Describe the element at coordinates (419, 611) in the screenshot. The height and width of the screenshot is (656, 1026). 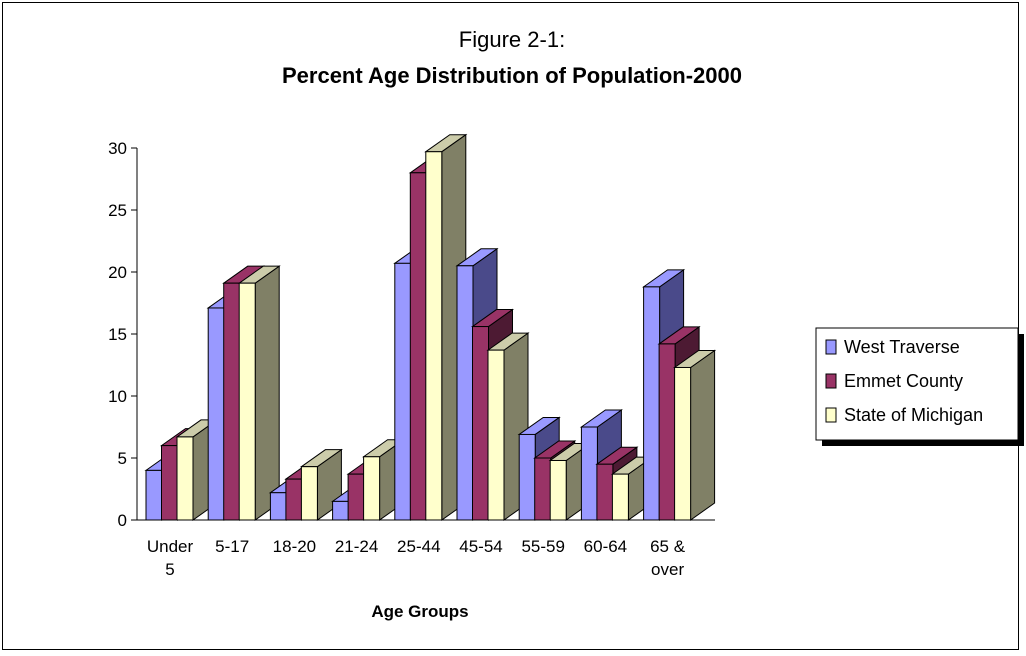
I see `x-axis-label: Age Groups` at that location.